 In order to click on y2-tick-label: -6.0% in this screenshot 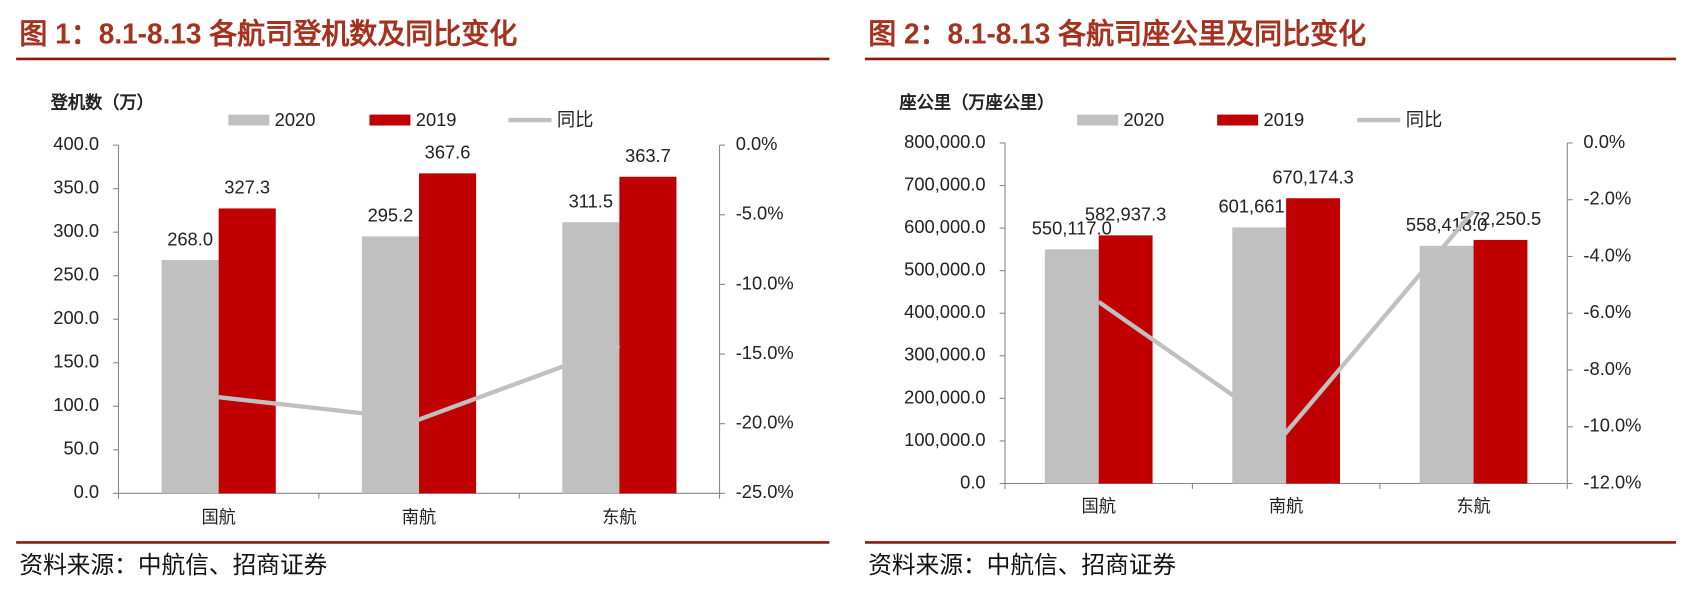, I will do `click(1607, 311)`.